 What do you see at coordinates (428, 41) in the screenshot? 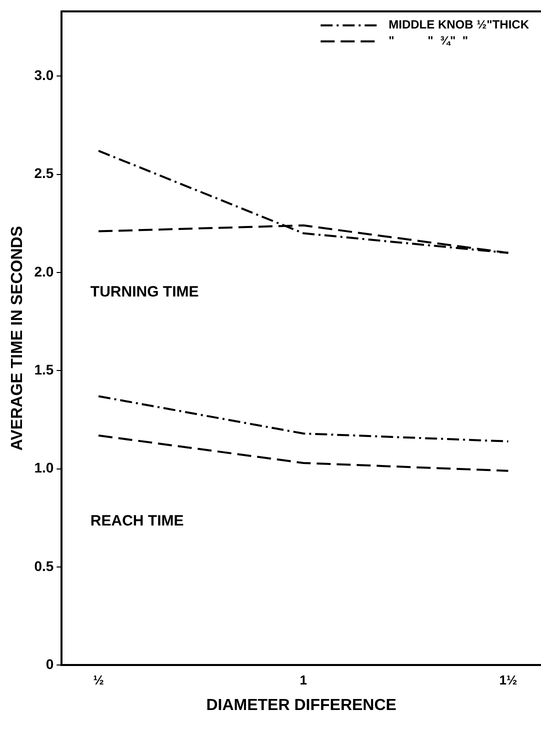
I see `legend-label: " " ¾" "` at bounding box center [428, 41].